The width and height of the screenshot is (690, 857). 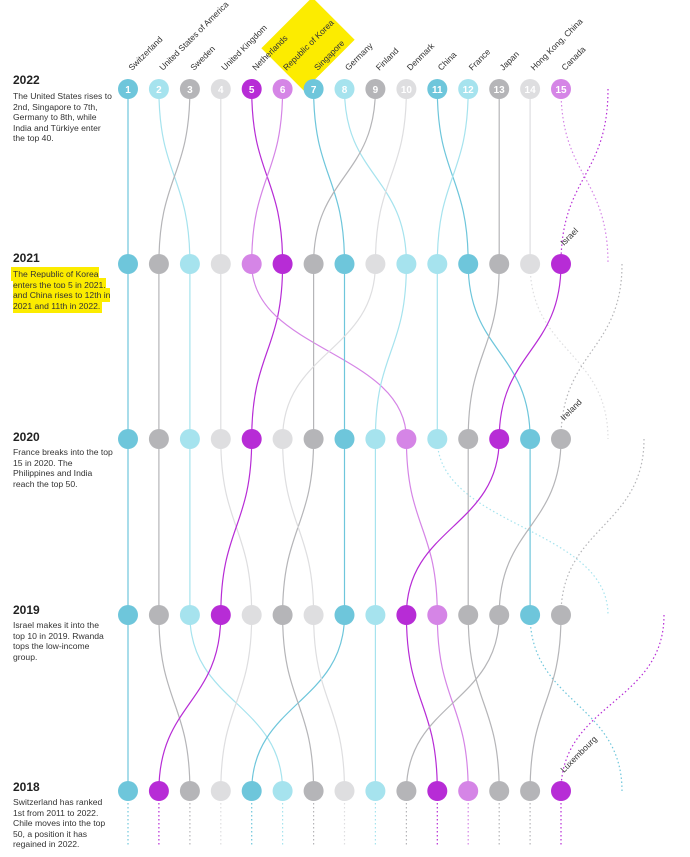 What do you see at coordinates (26, 80) in the screenshot?
I see `year-2022-heading: 2022` at bounding box center [26, 80].